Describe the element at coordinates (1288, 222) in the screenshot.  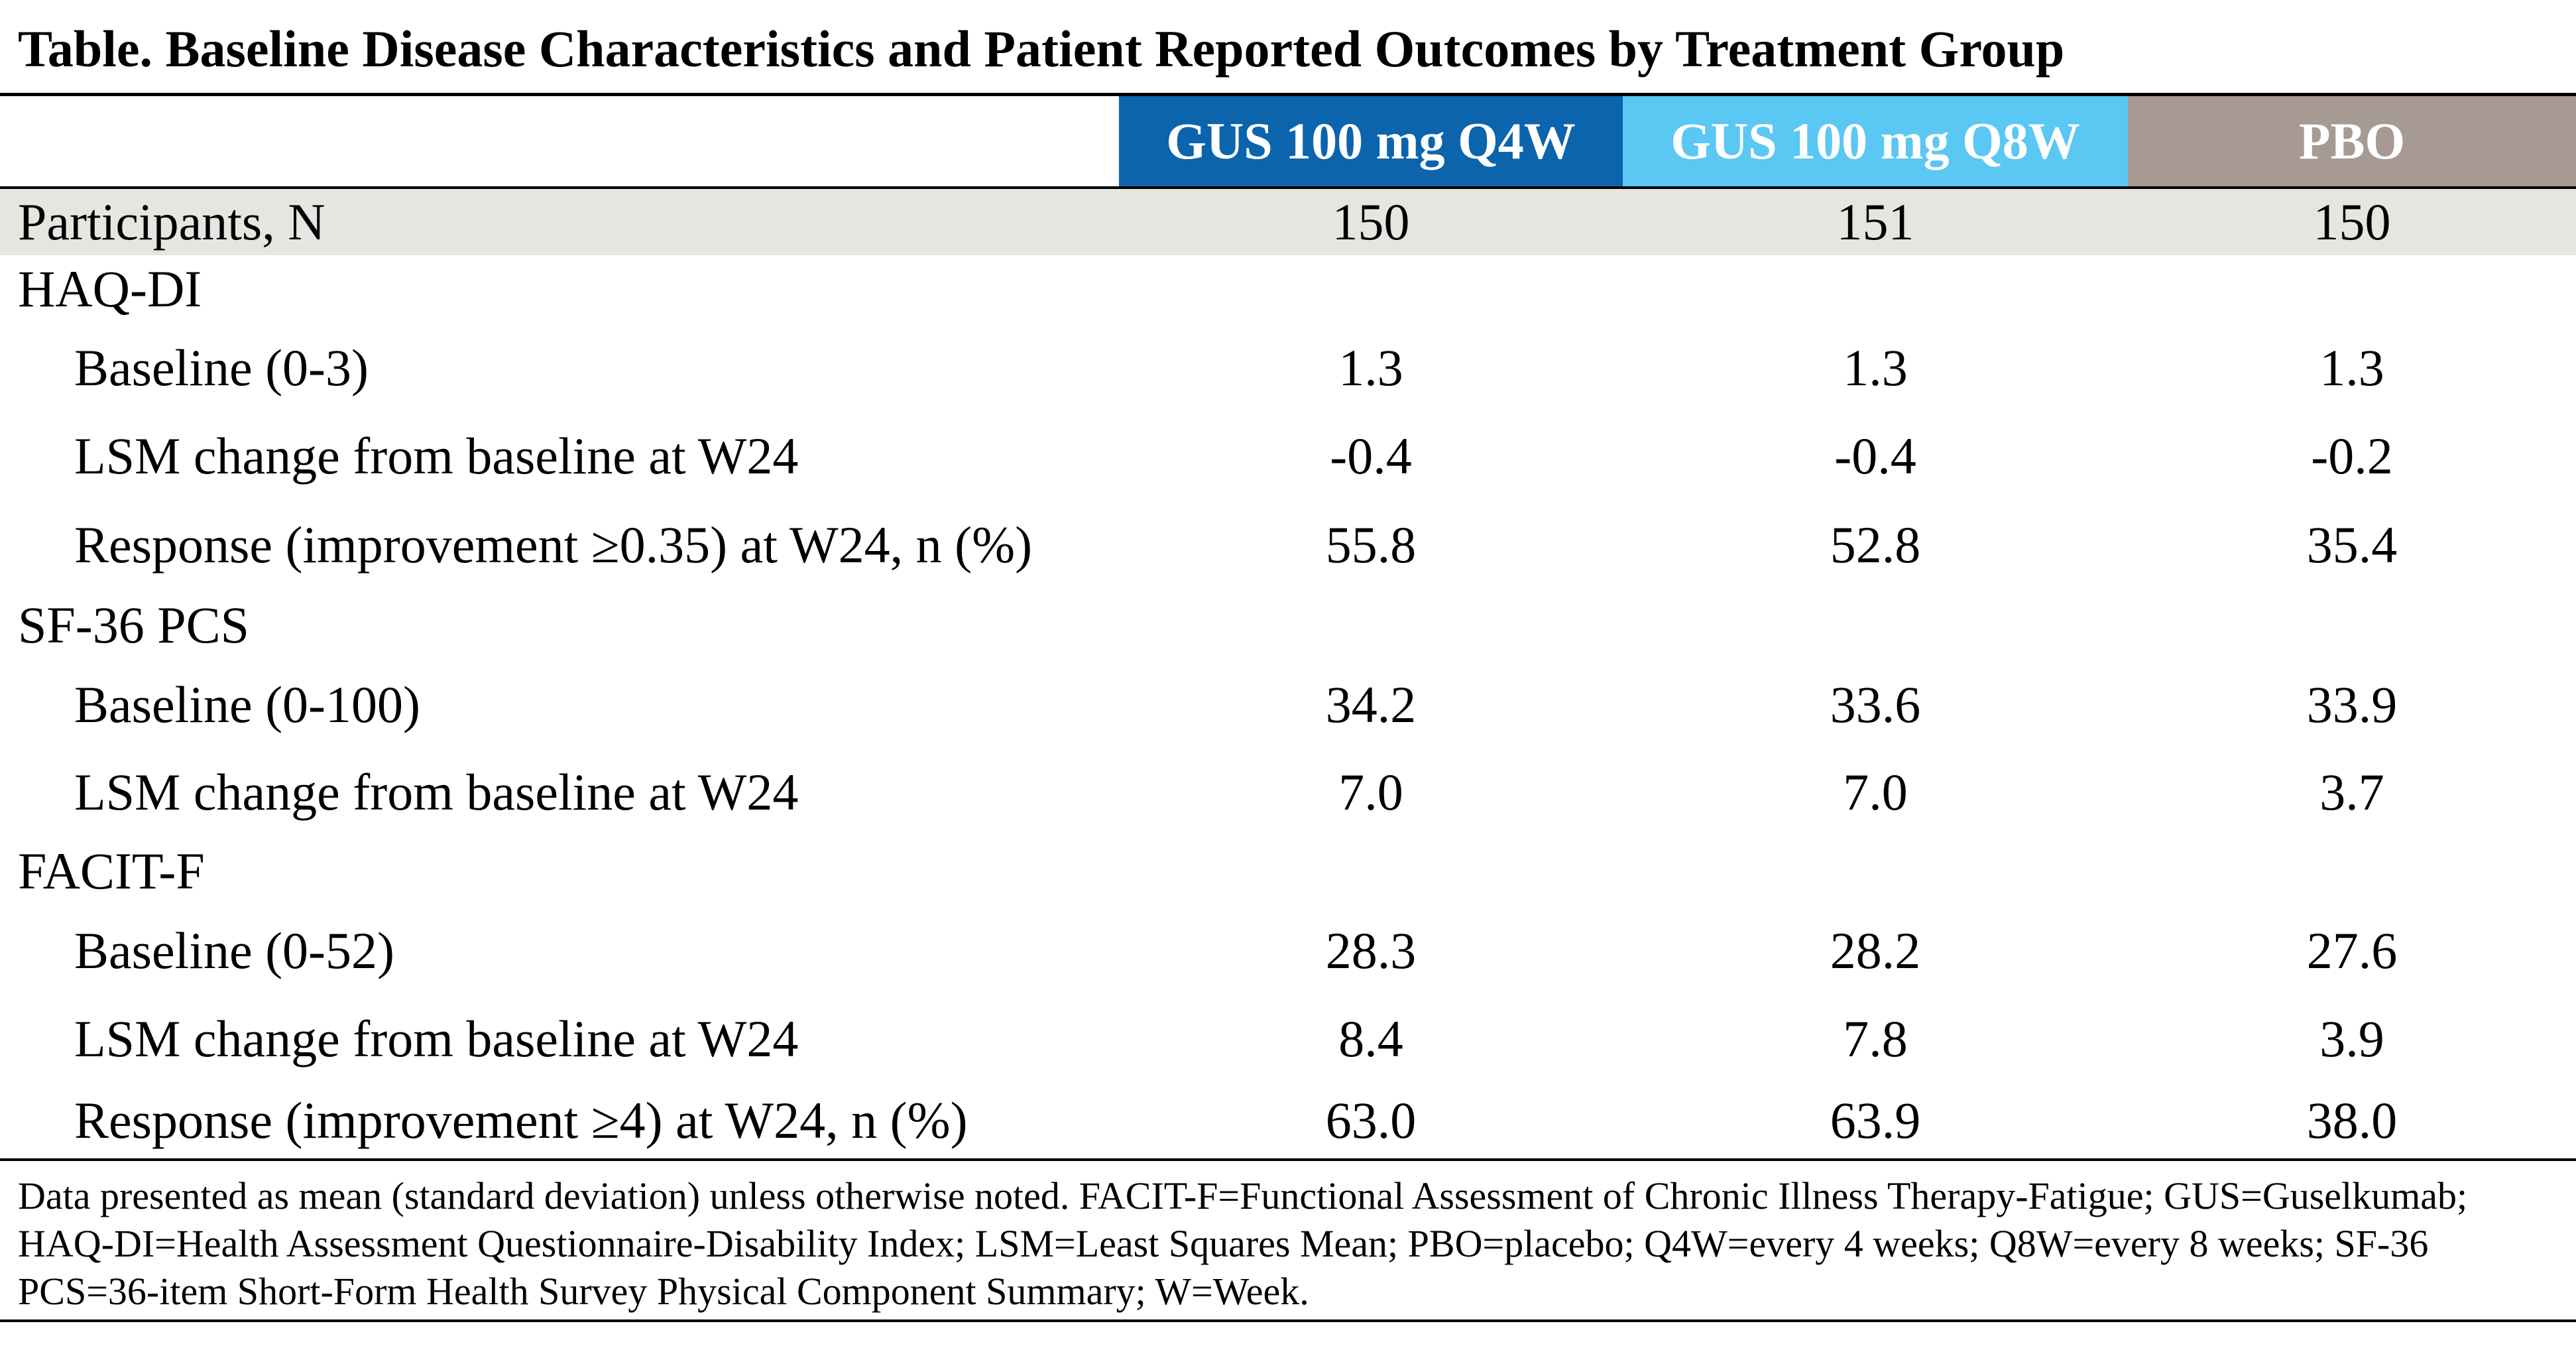
I see `table-row-participants: Participants, N 150 151 150` at that location.